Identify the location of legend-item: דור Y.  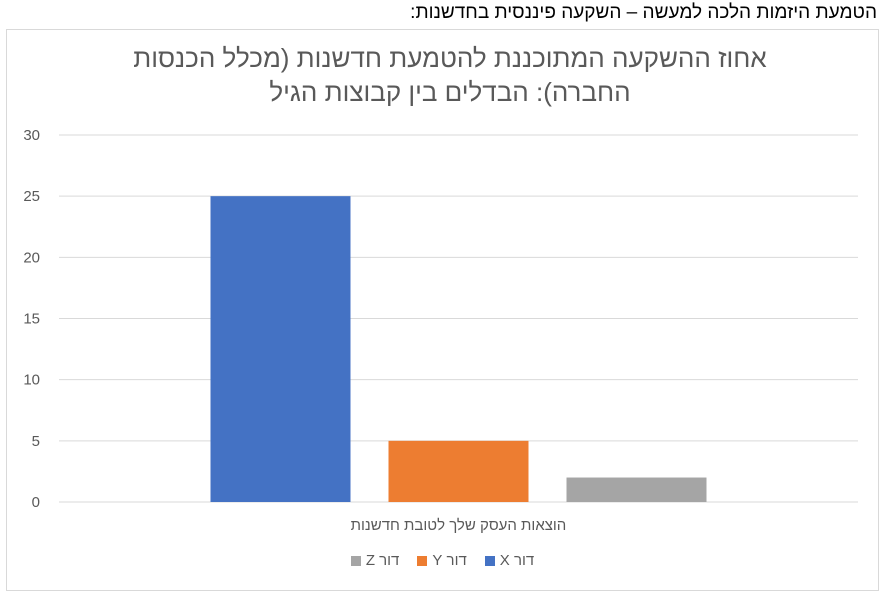
(442, 560).